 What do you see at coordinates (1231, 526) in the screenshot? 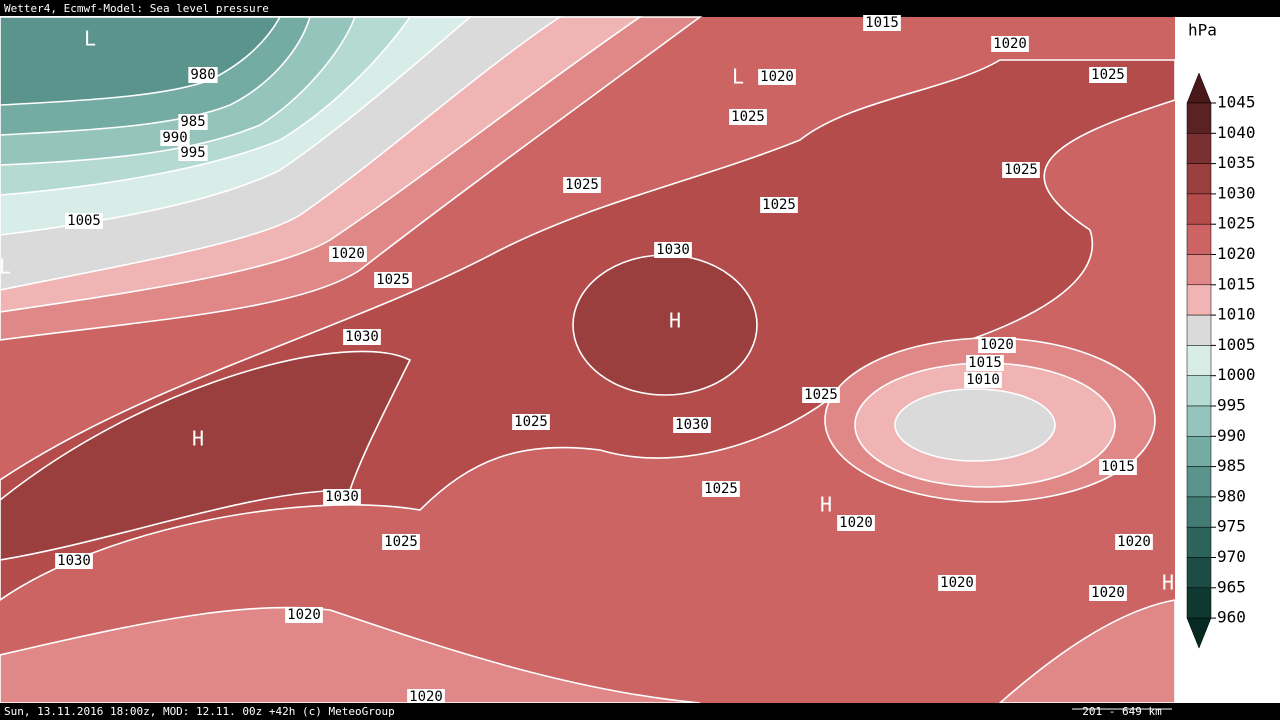
I see `legend-level-label: 975` at bounding box center [1231, 526].